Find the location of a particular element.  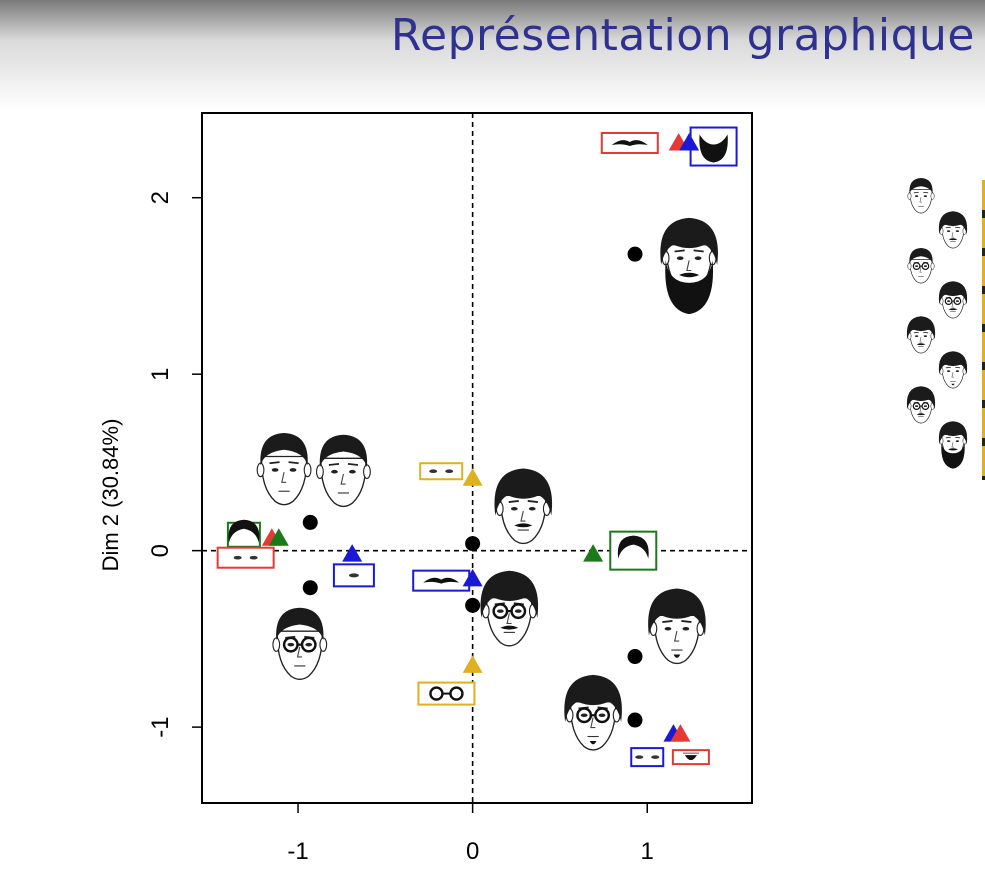

side-color-bar is located at coordinates (983, 330).